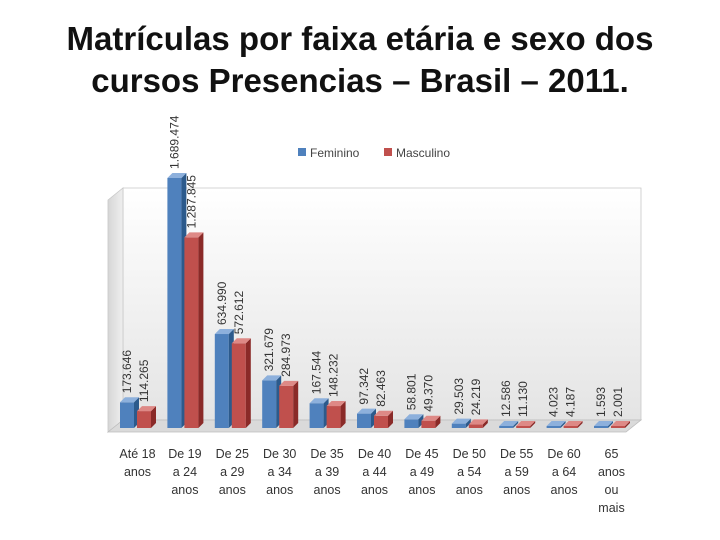  What do you see at coordinates (360, 80) in the screenshot?
I see `slide-title-line-2: cursos Presencias – Brasil – 2011.` at bounding box center [360, 80].